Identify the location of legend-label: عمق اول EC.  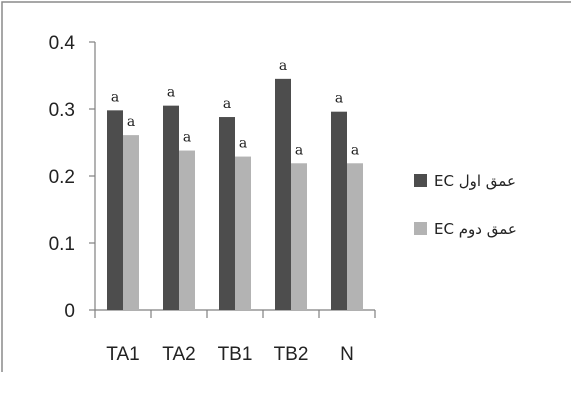
(475, 181).